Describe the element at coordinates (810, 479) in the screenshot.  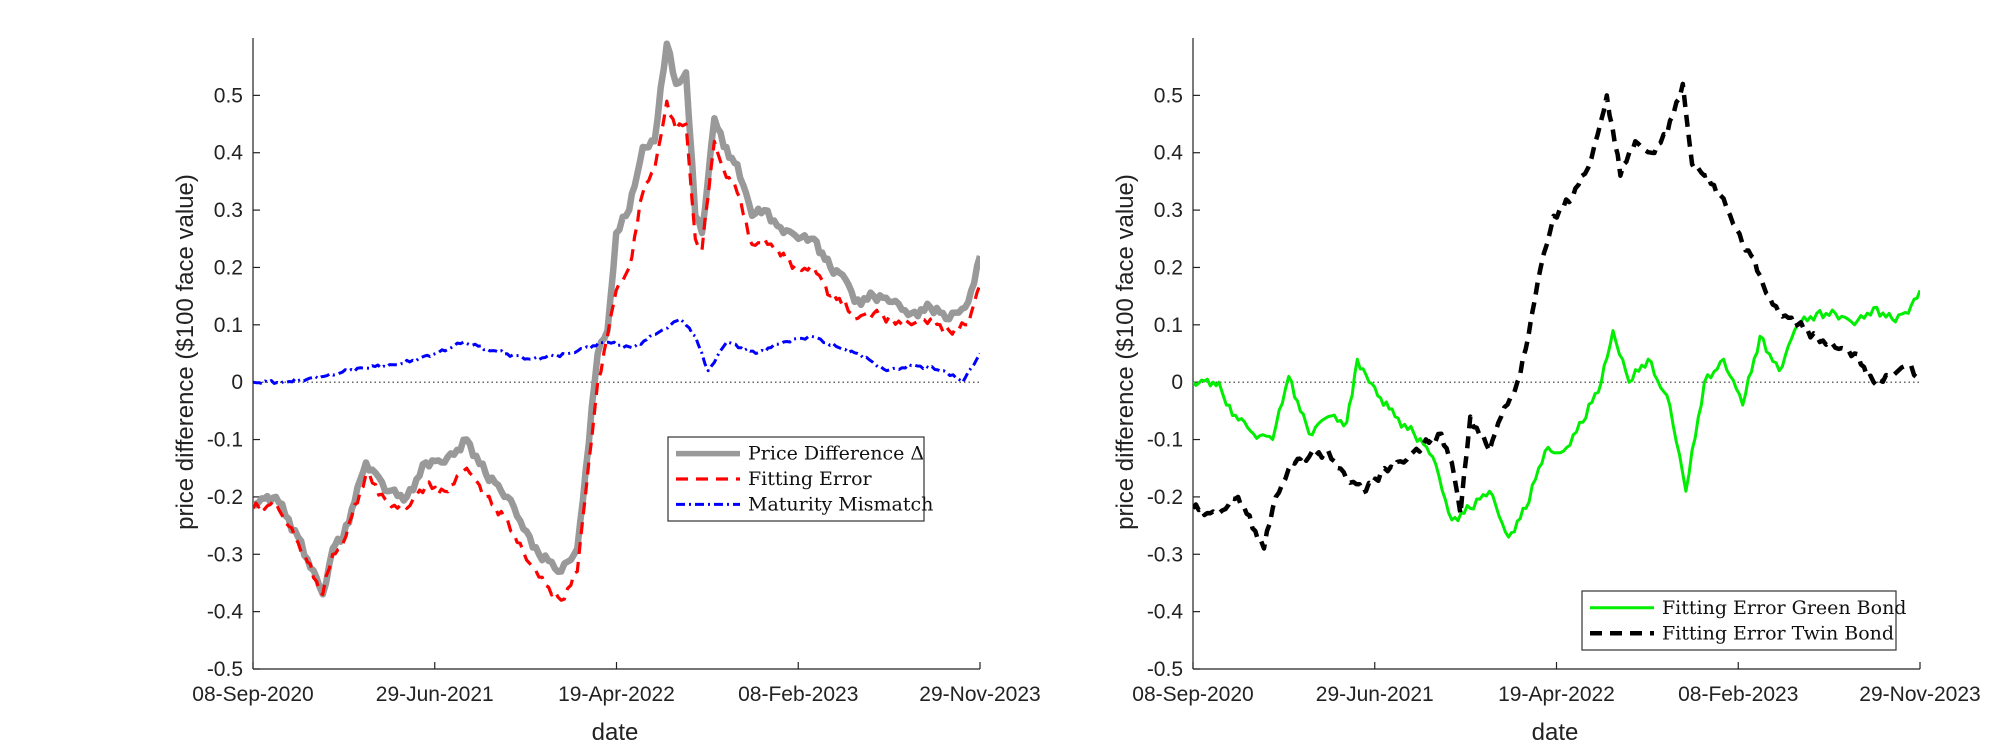
I see `legend-label: Fitting Error` at that location.